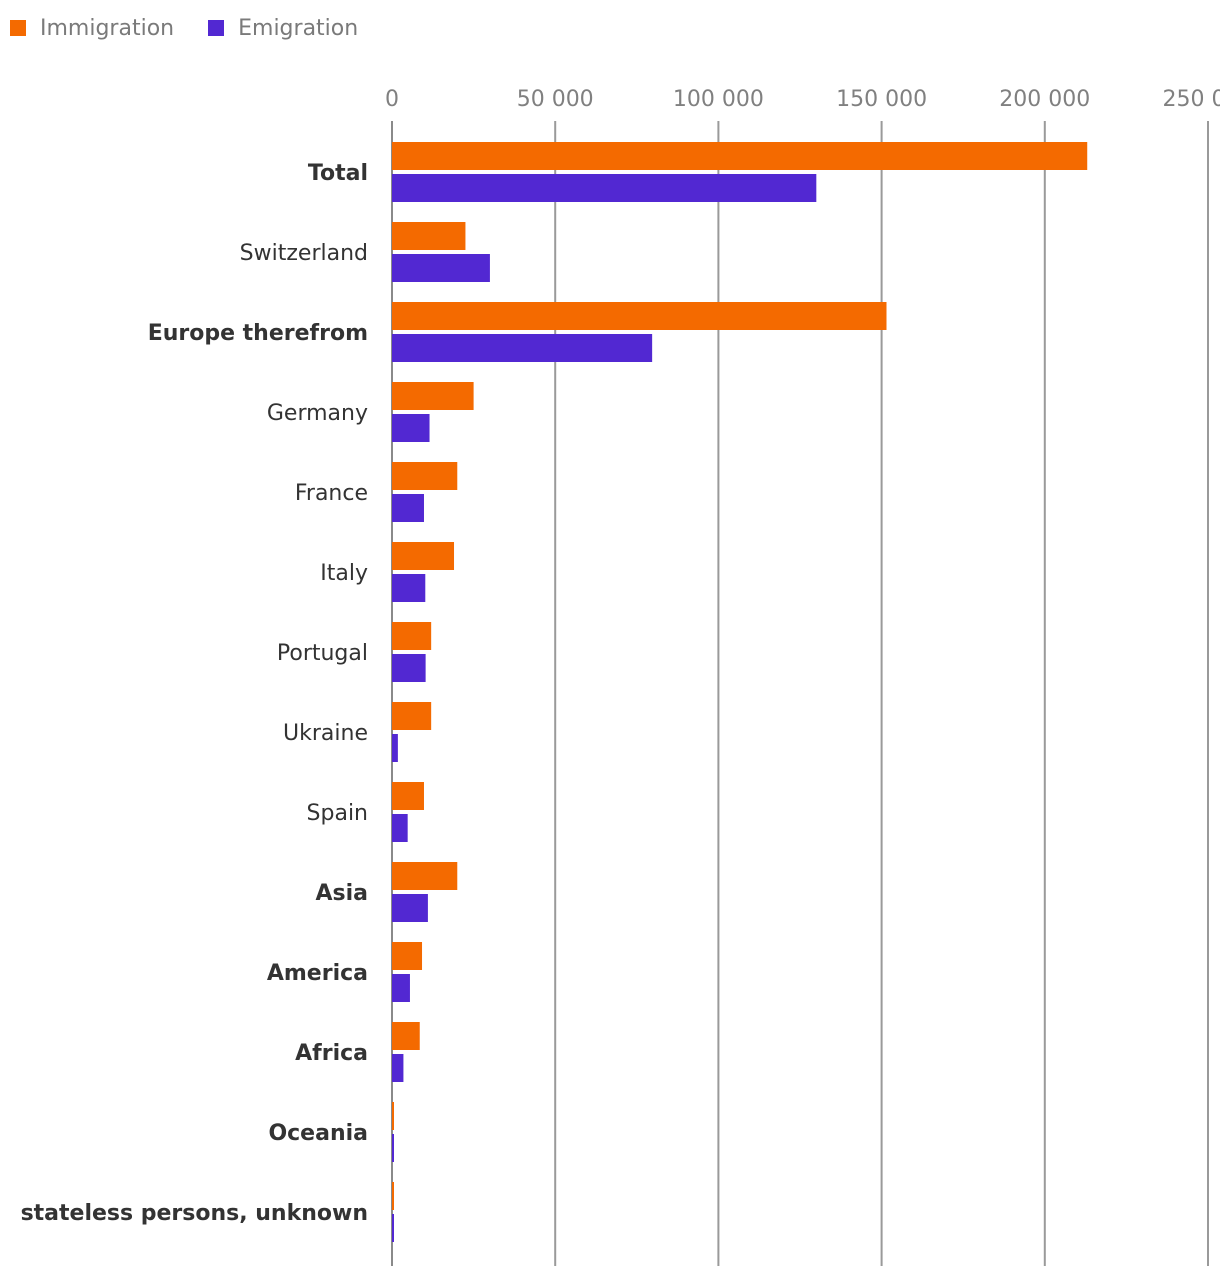 This screenshot has width=1220, height=1274. I want to click on category-label: Asia, so click(341, 893).